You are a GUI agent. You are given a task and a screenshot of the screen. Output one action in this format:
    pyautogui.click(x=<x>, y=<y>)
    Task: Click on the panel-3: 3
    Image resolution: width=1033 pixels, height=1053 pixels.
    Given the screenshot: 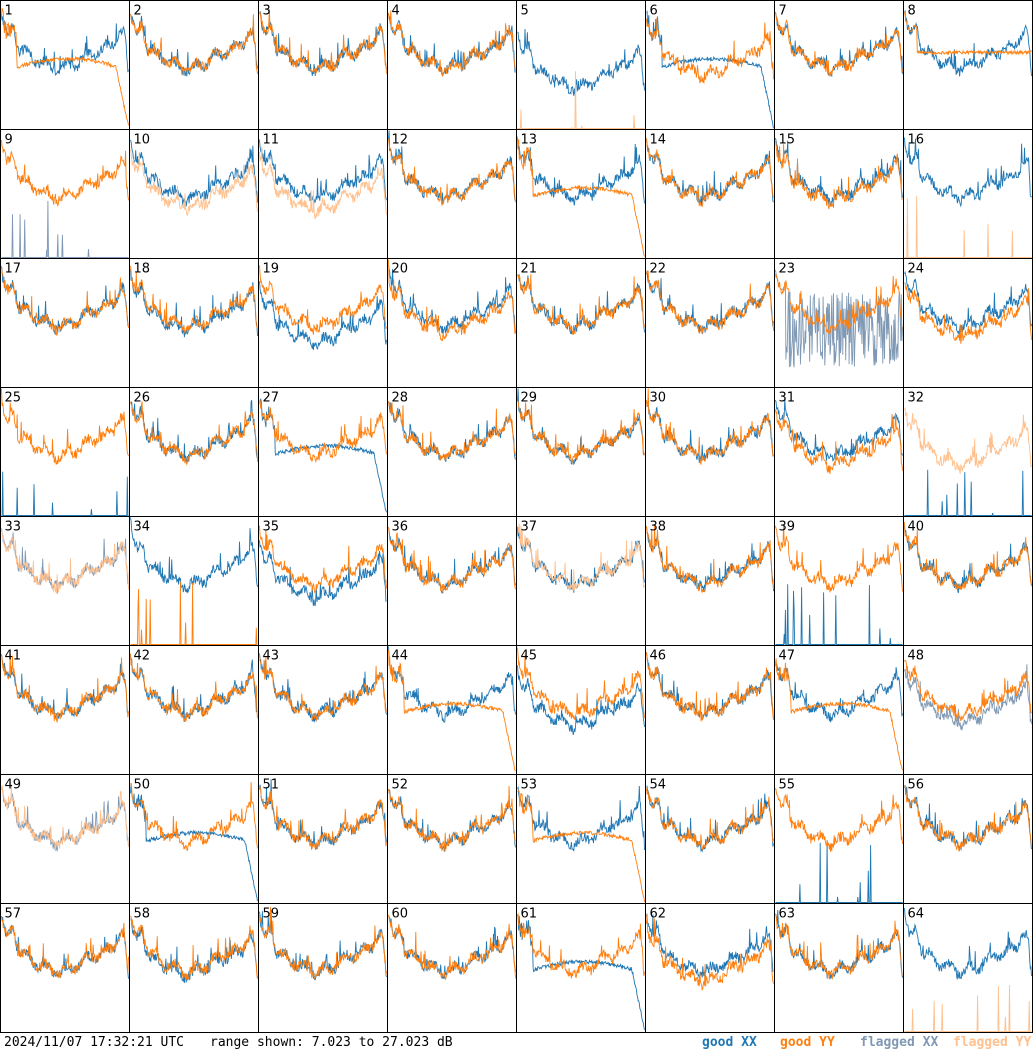 What is the action you would take?
    pyautogui.click(x=323, y=65)
    